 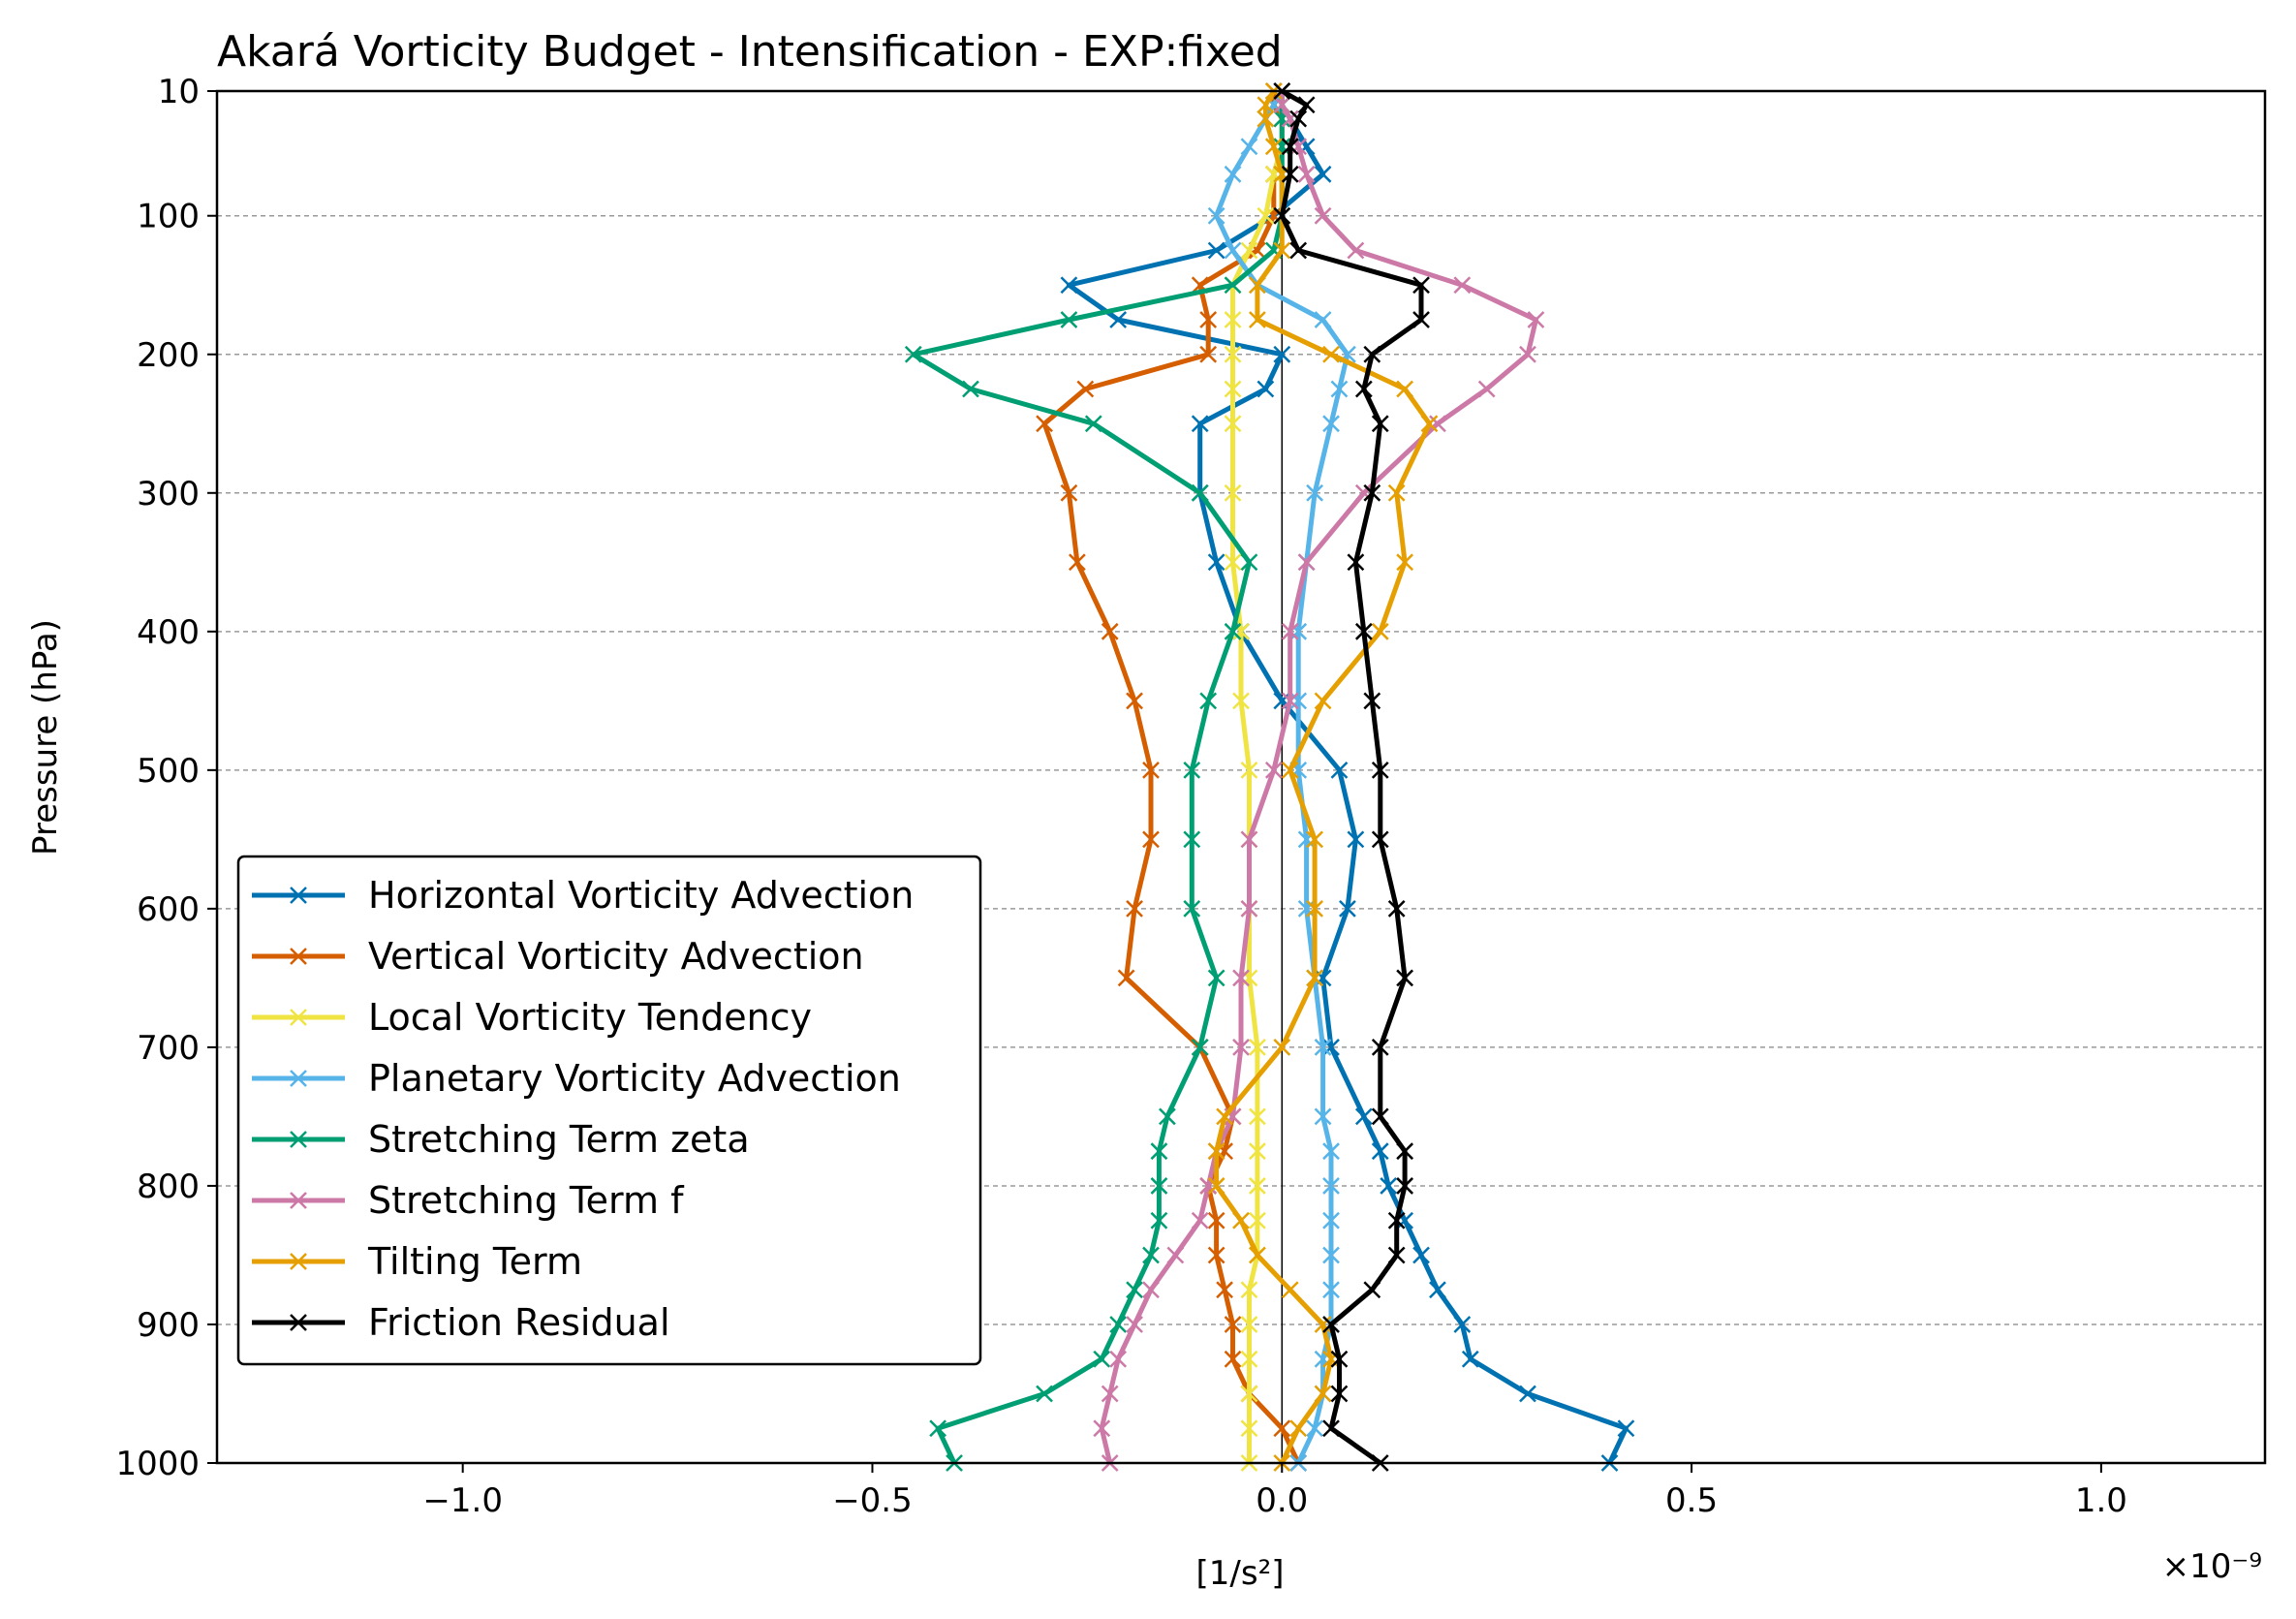 I want to click on y-axis-label: Pressure (hPa), so click(x=45, y=738).